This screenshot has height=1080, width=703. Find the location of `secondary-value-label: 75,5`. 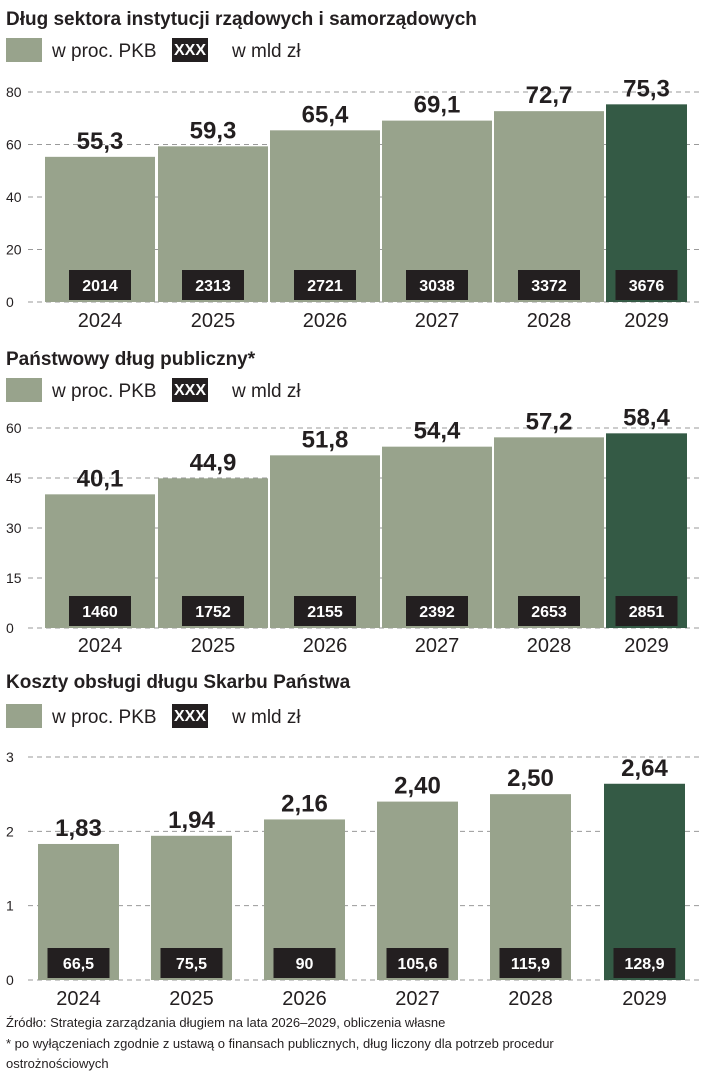

secondary-value-label: 75,5 is located at coordinates (191, 964).